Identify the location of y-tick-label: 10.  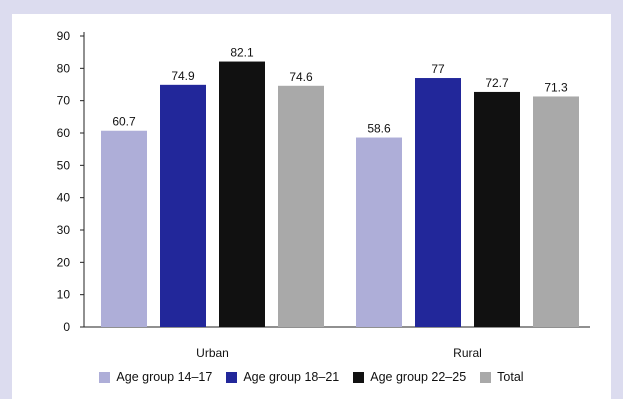
(64, 295).